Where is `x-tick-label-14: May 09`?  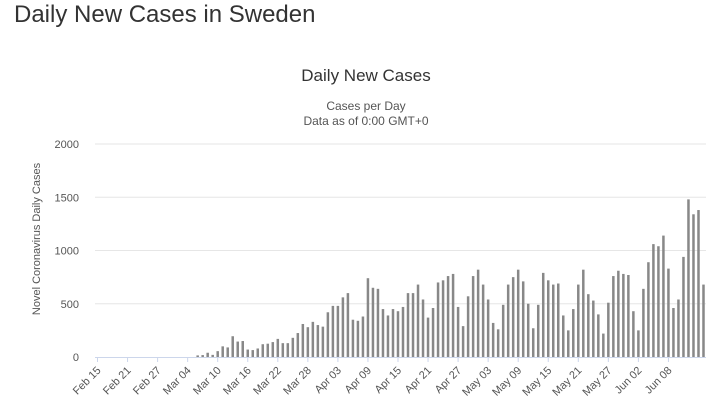 x-tick-label-14: May 09 is located at coordinates (507, 382).